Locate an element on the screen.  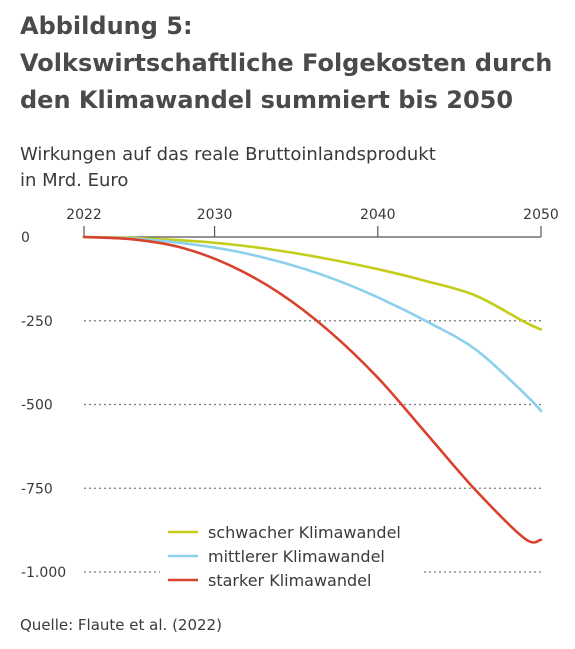
figure-label: Abbildung 5: is located at coordinates (106, 26).